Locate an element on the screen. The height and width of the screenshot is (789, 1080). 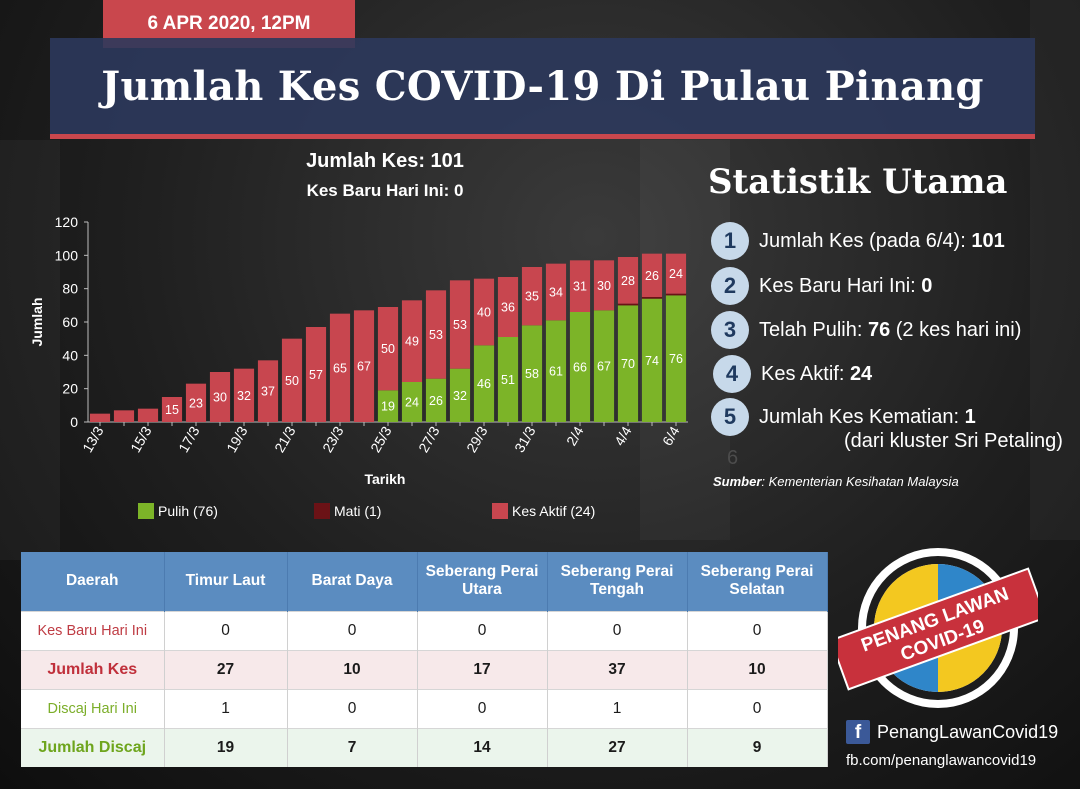
stat-text-1: Jumlah Kes (pada 6/4): 101 is located at coordinates (882, 240).